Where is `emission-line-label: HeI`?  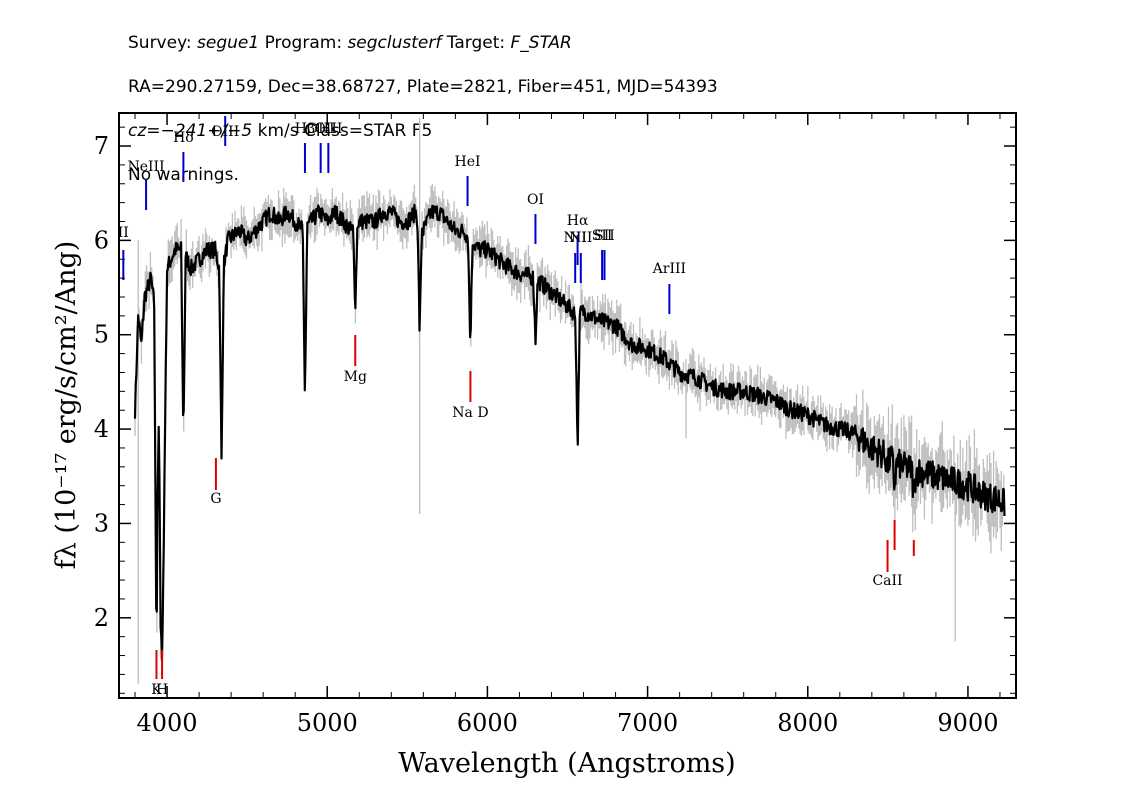 emission-line-label: HeI is located at coordinates (468, 162).